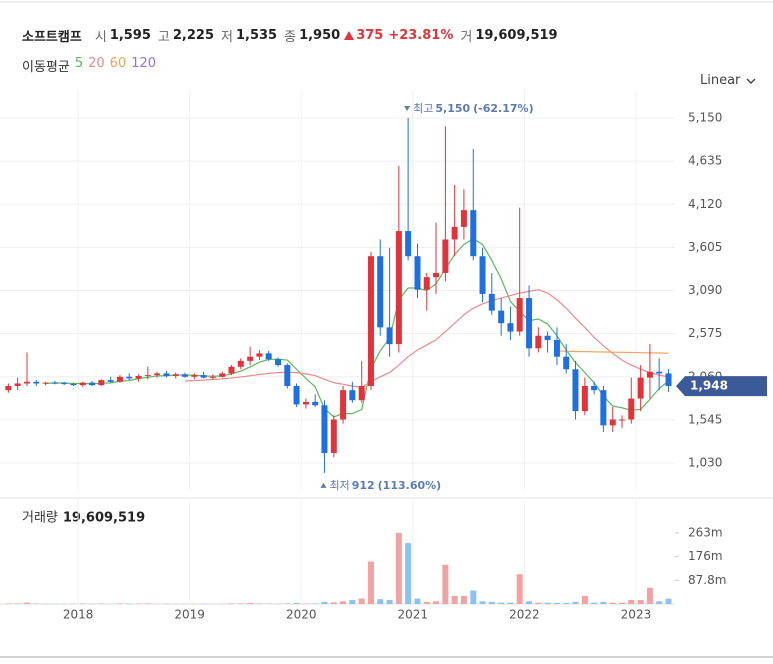 The height and width of the screenshot is (664, 773). I want to click on annotation-value: 912, so click(363, 485).